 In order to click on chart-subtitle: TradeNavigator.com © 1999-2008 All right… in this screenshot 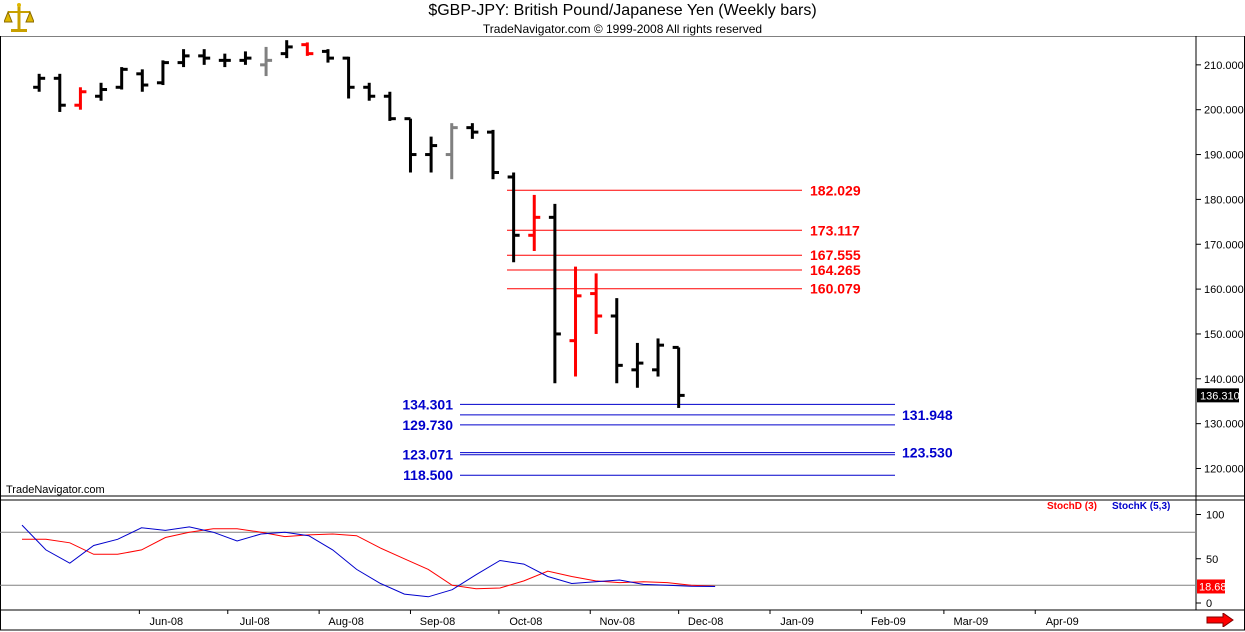, I will do `click(622, 29)`.